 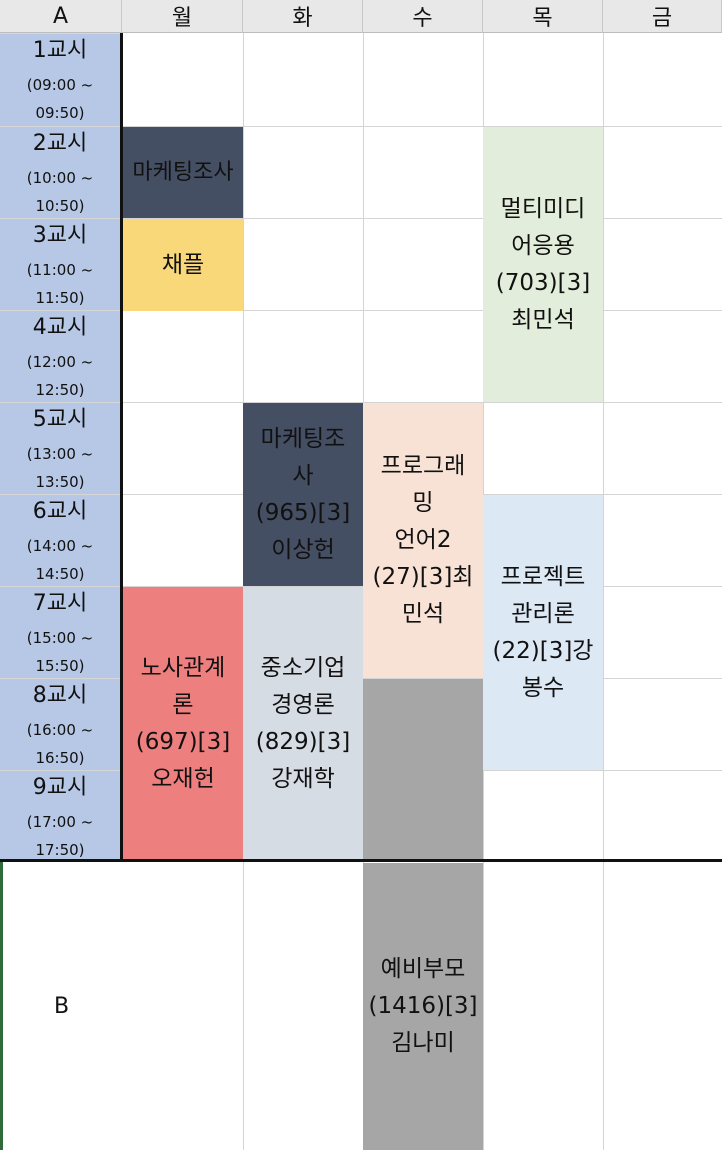 What do you see at coordinates (183, 265) in the screenshot?
I see `course-mon-chapel: 채플` at bounding box center [183, 265].